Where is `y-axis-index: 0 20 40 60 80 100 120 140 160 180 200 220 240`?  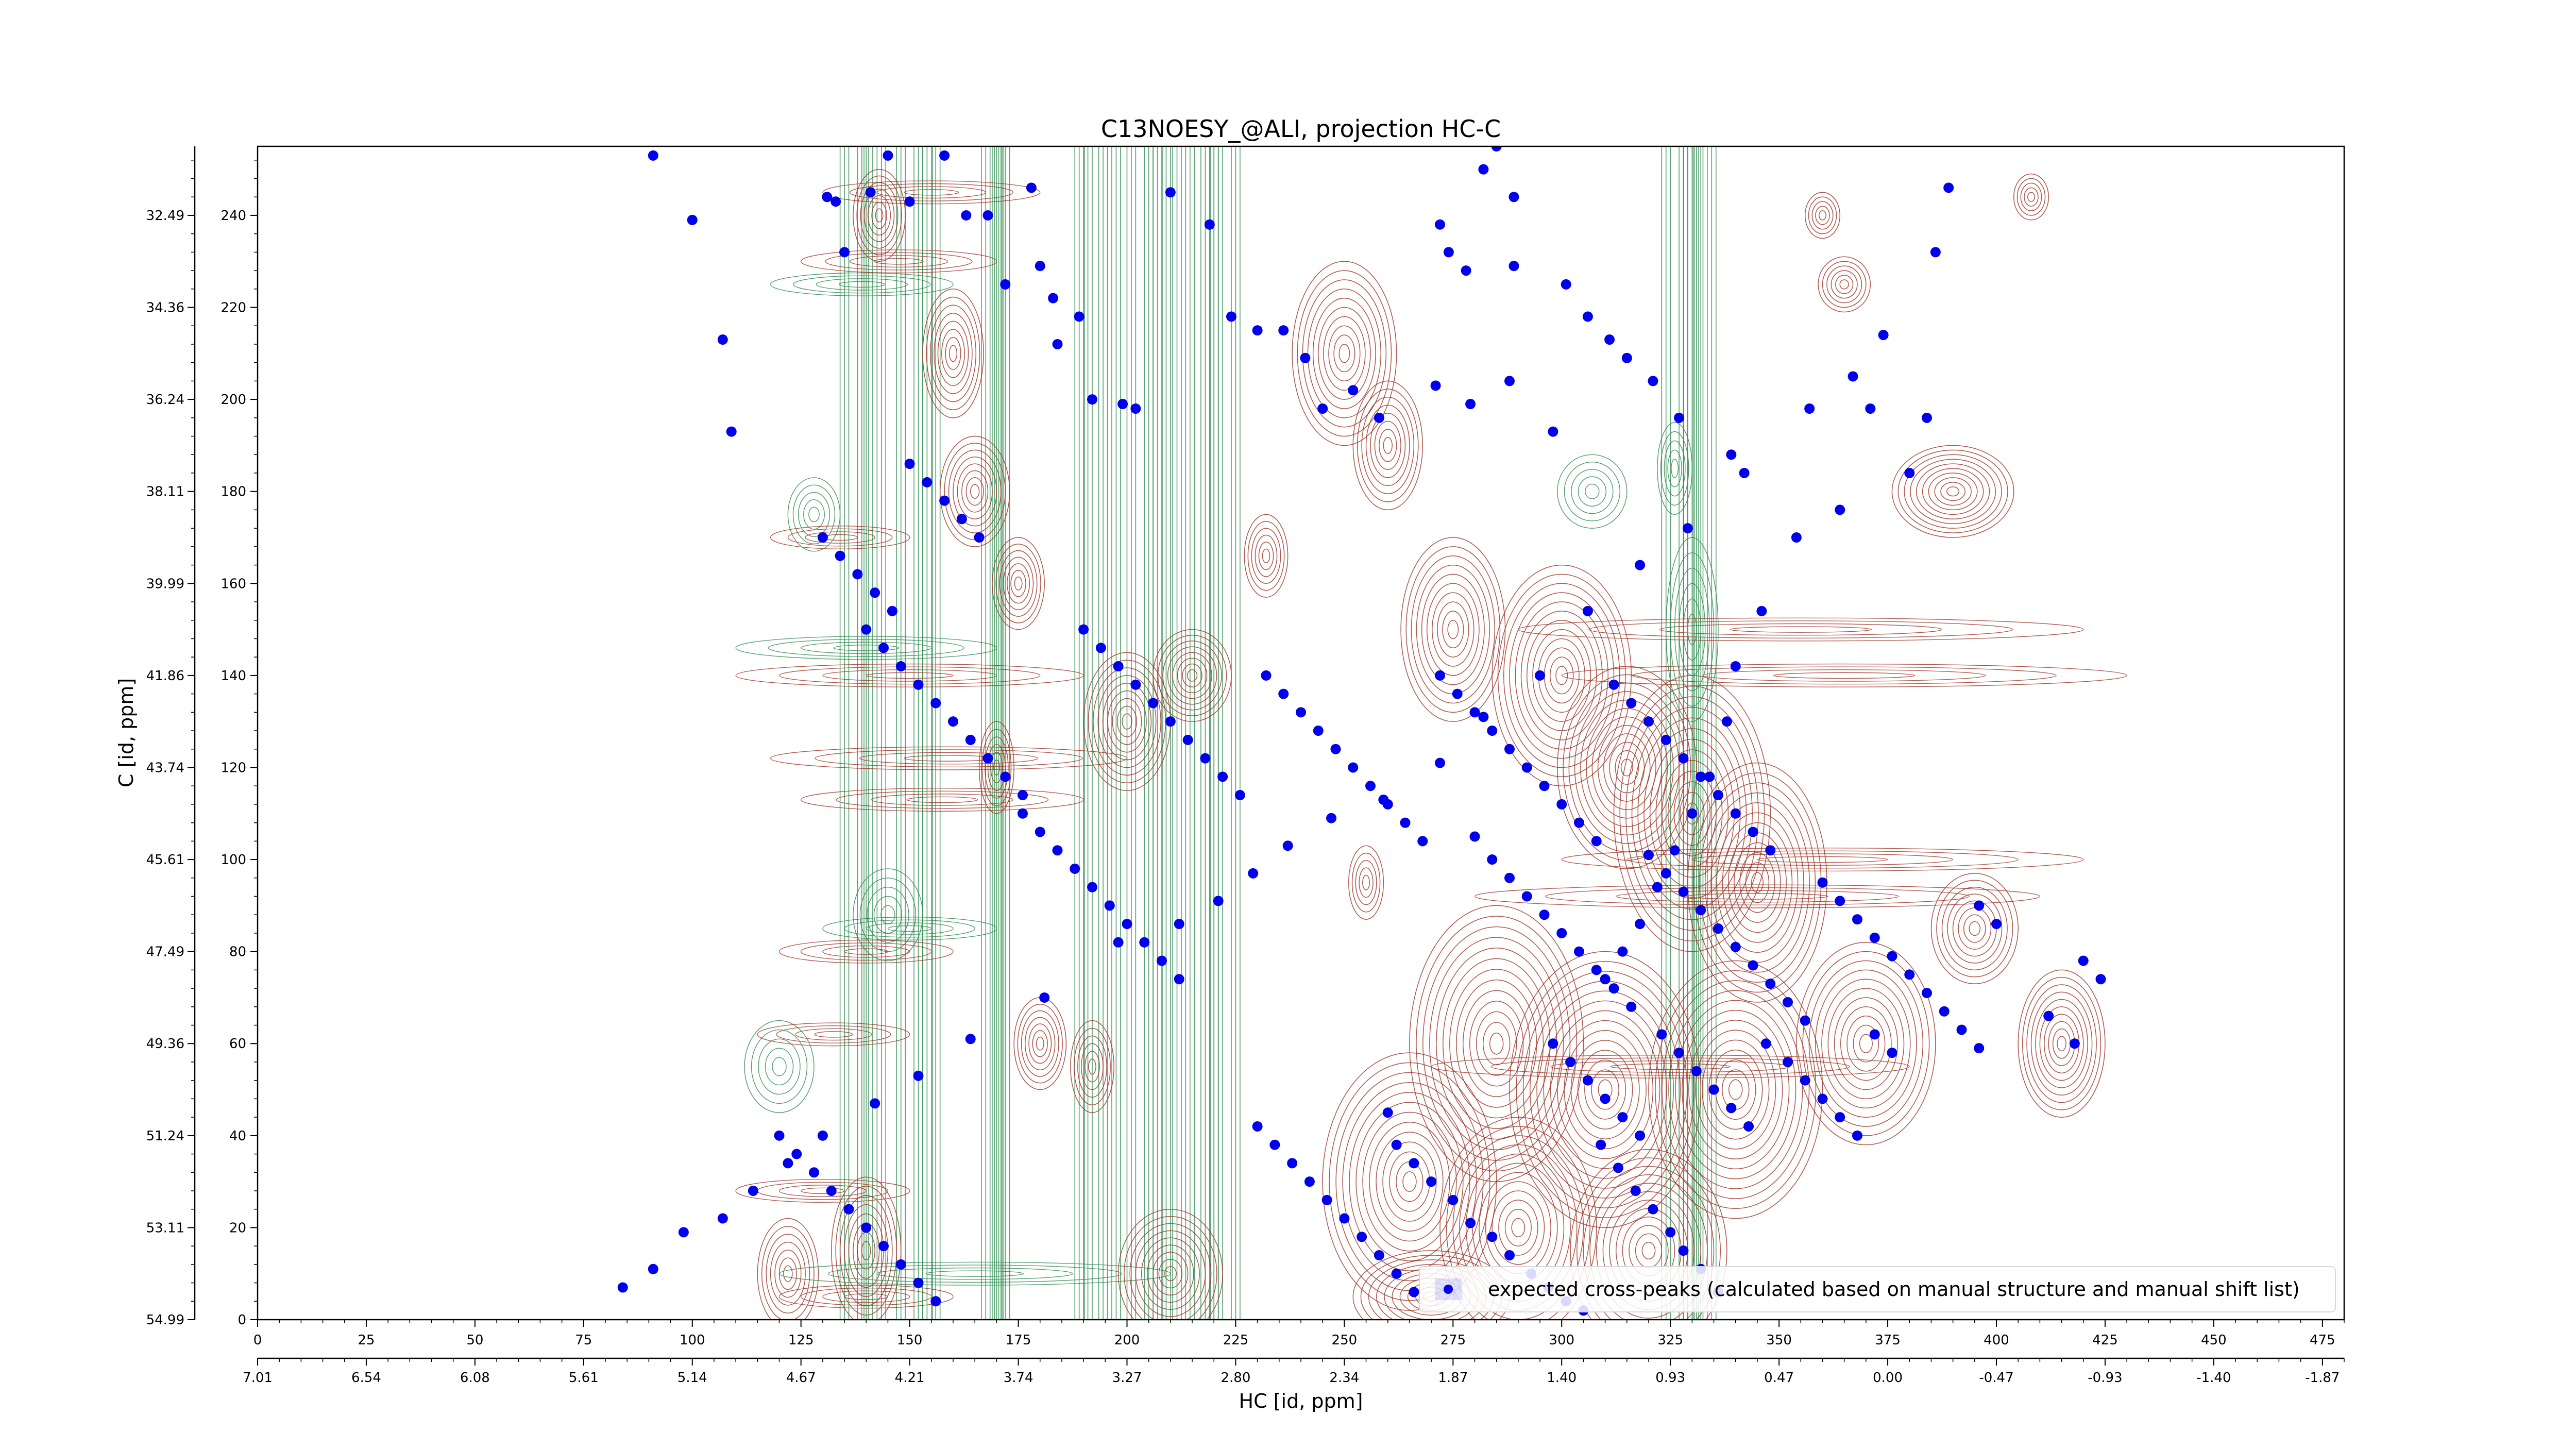 y-axis-index: 0 20 40 60 80 100 120 140 160 180 200 220 240 is located at coordinates (239, 744).